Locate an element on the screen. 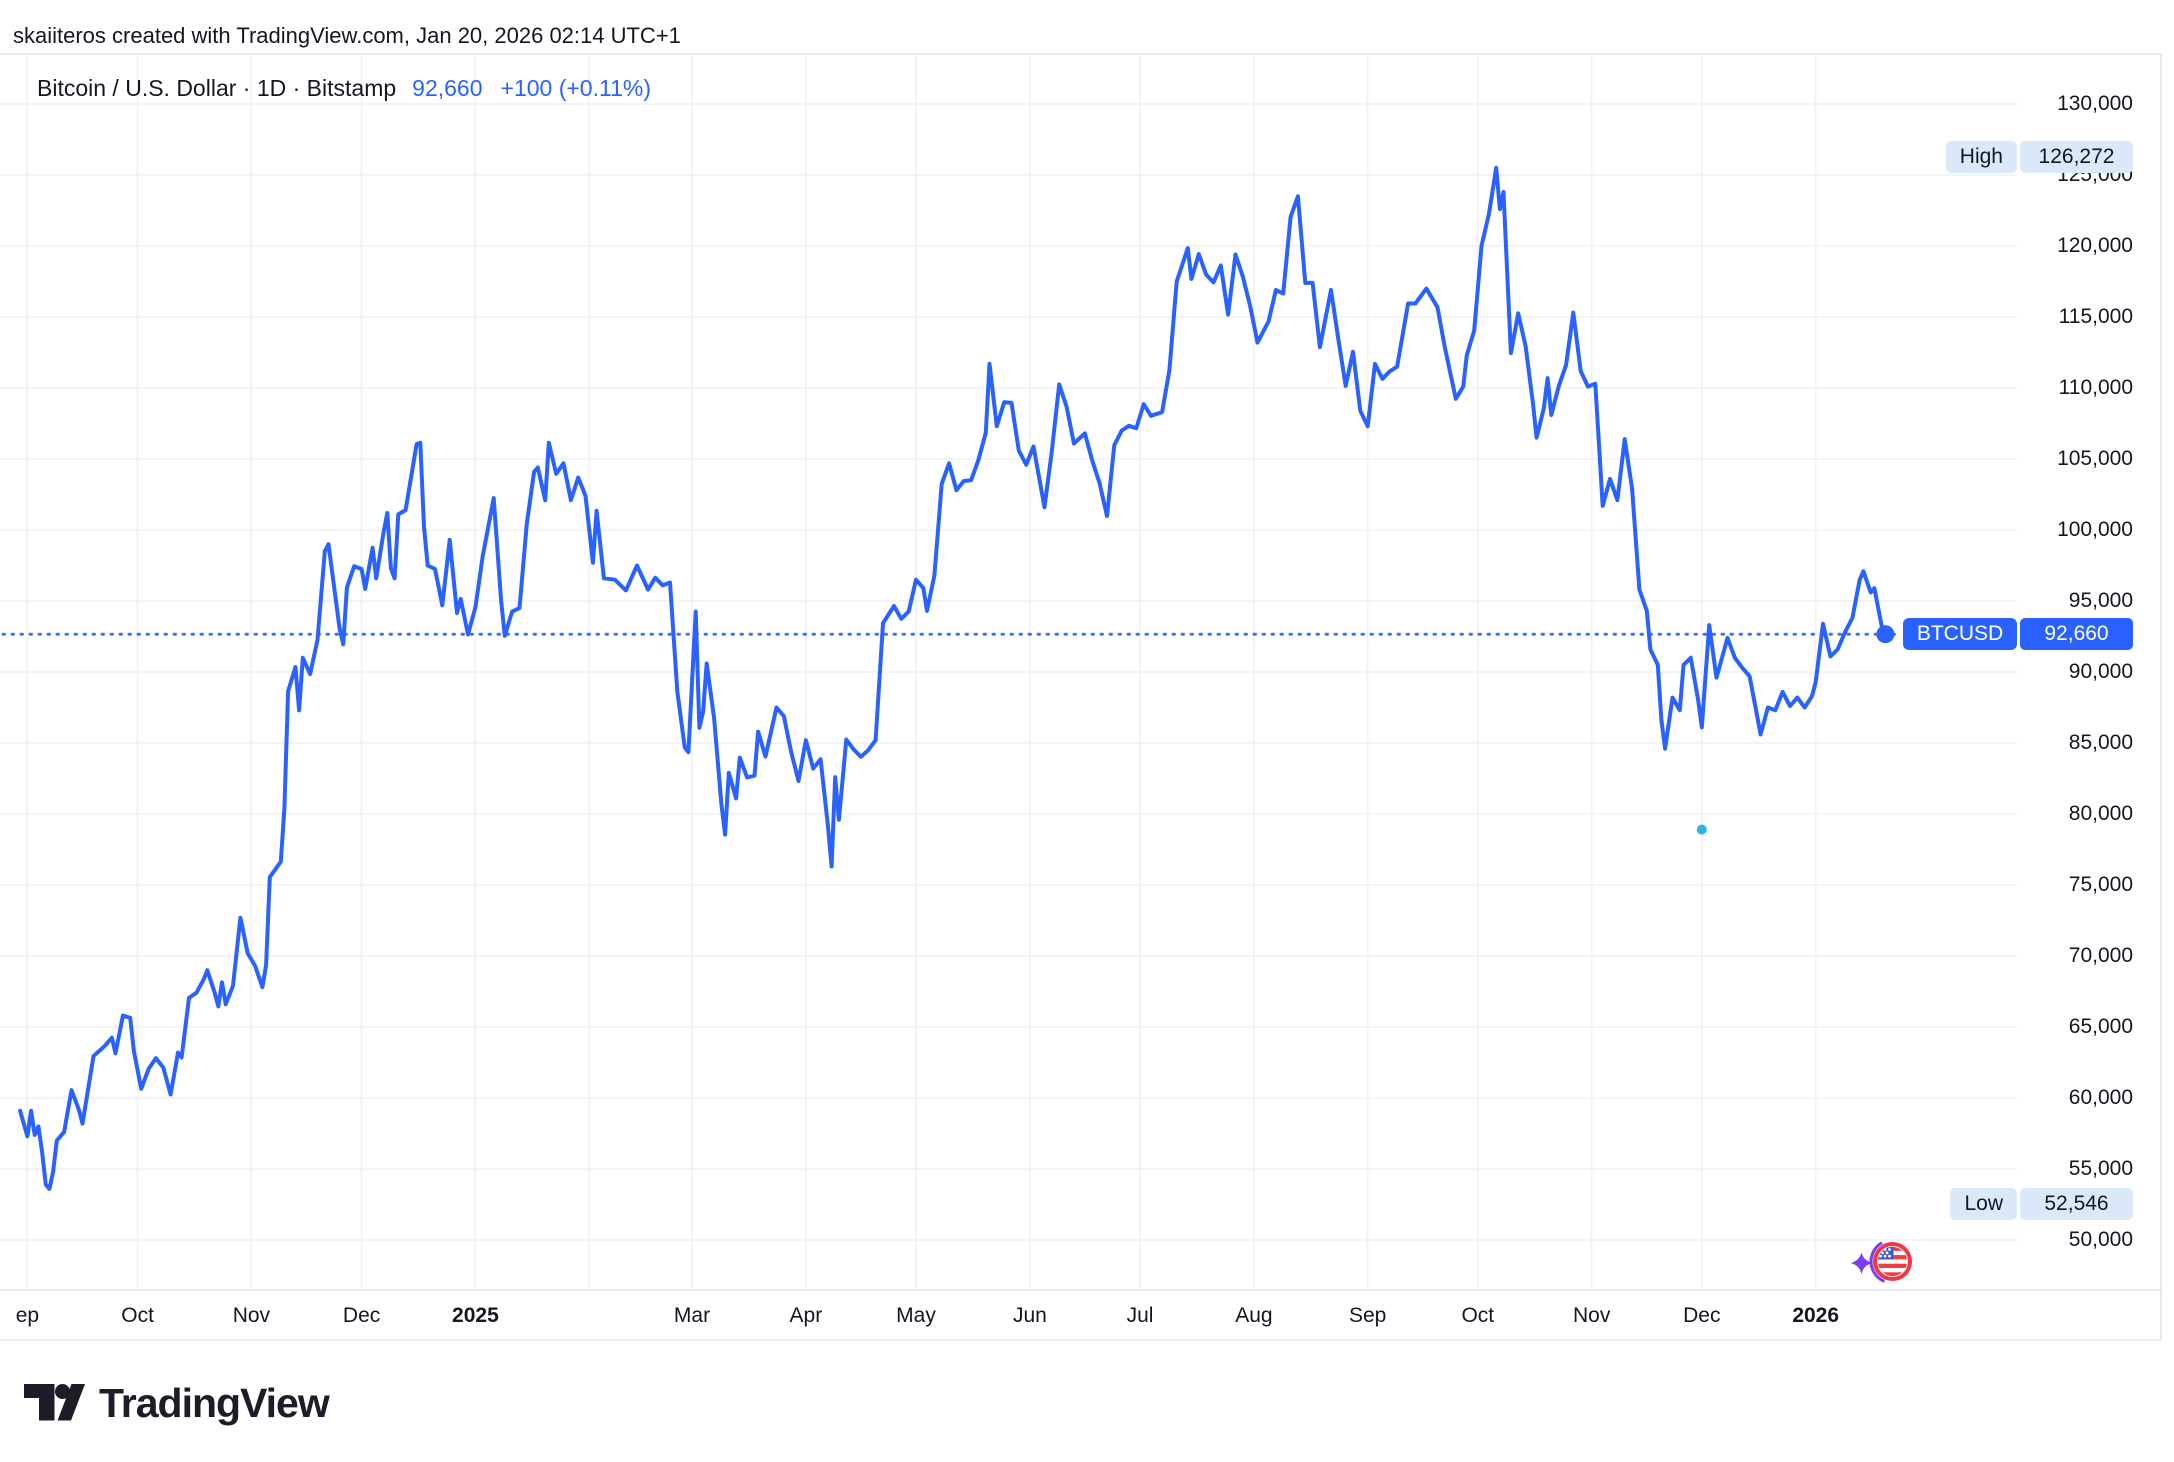 This screenshot has width=2174, height=1462. tradingview-logo-text: TradingView is located at coordinates (214, 1402).